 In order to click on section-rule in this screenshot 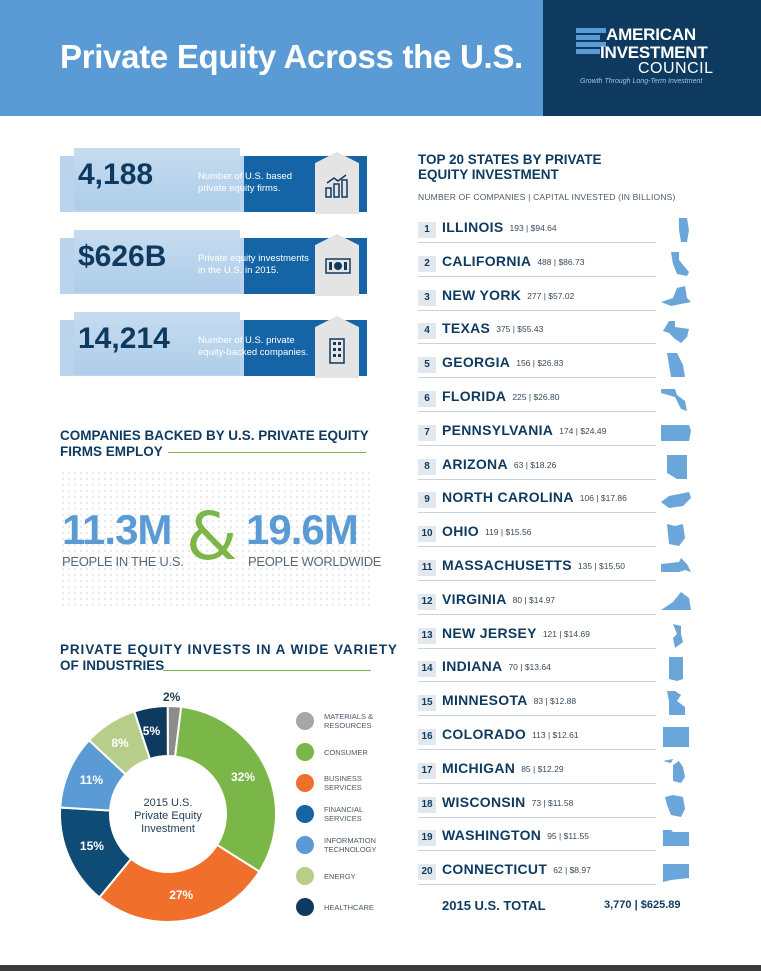, I will do `click(267, 670)`.